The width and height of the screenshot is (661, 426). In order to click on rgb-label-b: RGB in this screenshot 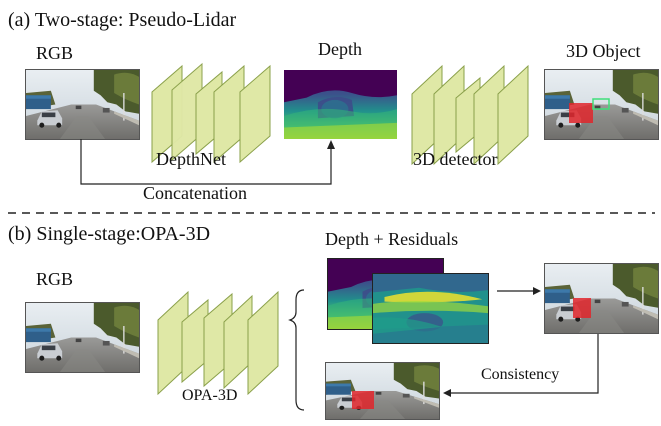, I will do `click(55, 279)`.